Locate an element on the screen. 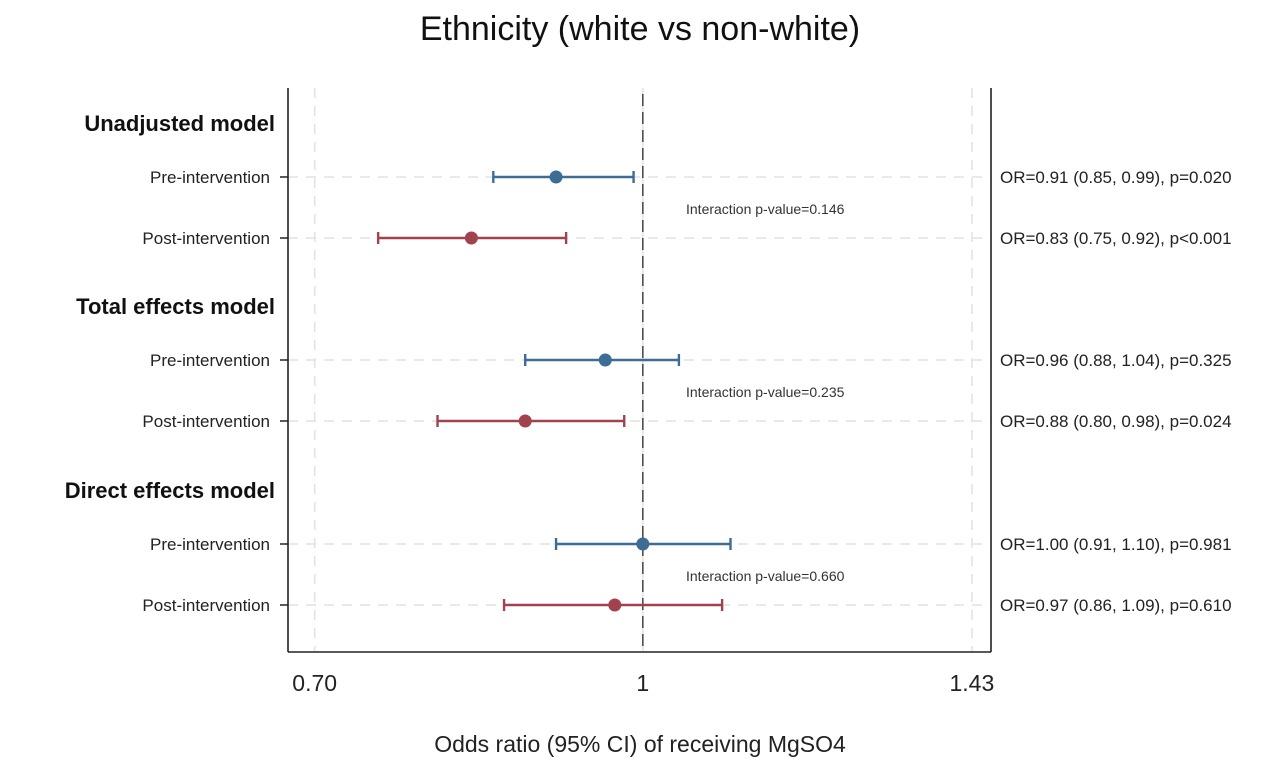 This screenshot has width=1280, height=771. or-text: OR=1.00 (0.91, 1.10), p=0.981 is located at coordinates (1116, 544).